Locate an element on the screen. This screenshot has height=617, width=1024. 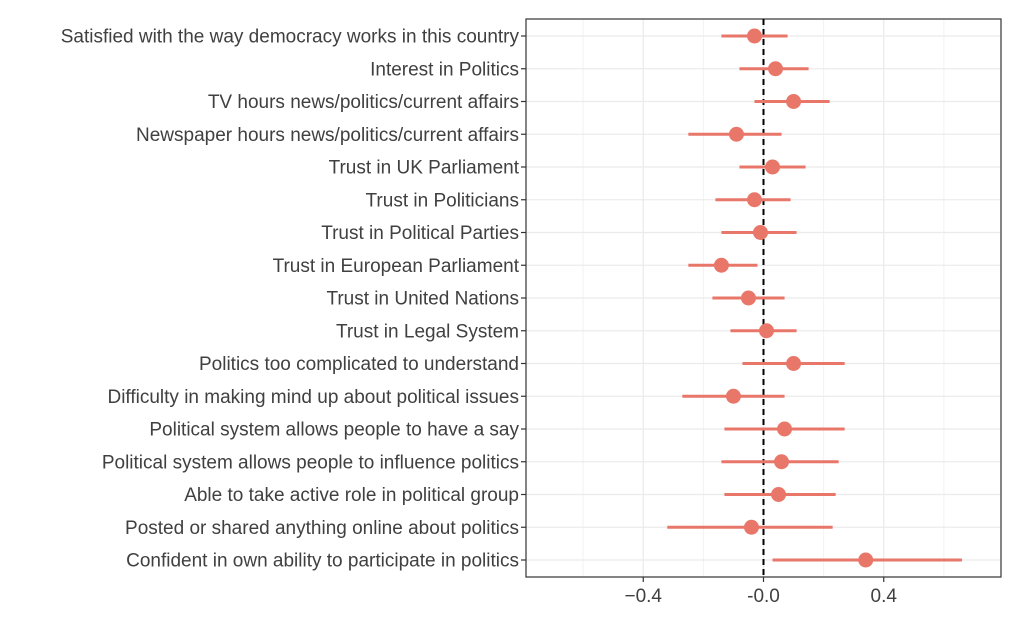
y-axis-category-label: TV hours news/politics/current affairs is located at coordinates (363, 102).